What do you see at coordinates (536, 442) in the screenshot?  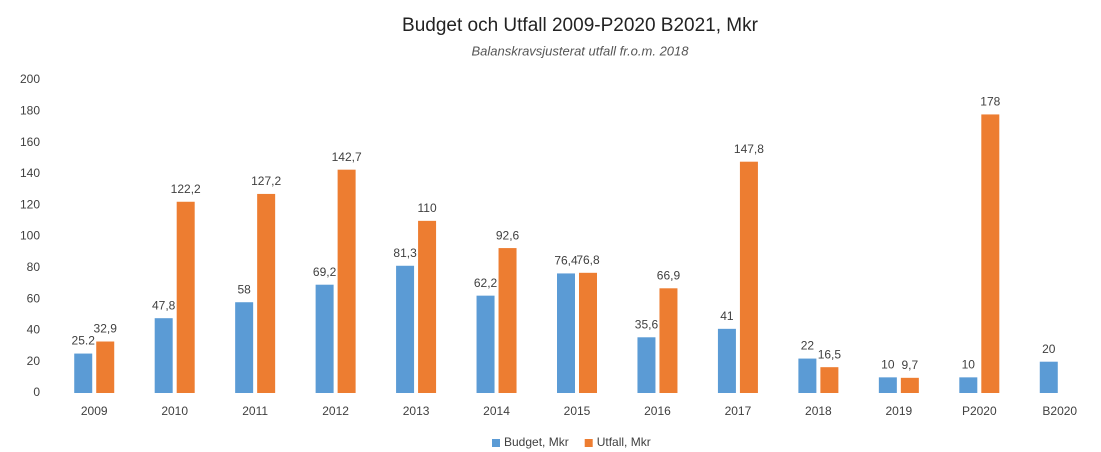 I see `legend-label: Budget, Mkr` at bounding box center [536, 442].